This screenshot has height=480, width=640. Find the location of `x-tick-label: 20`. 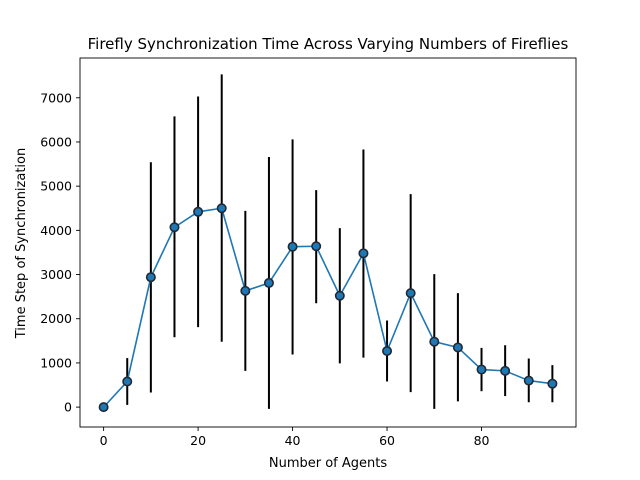

x-tick-label: 20 is located at coordinates (198, 440).